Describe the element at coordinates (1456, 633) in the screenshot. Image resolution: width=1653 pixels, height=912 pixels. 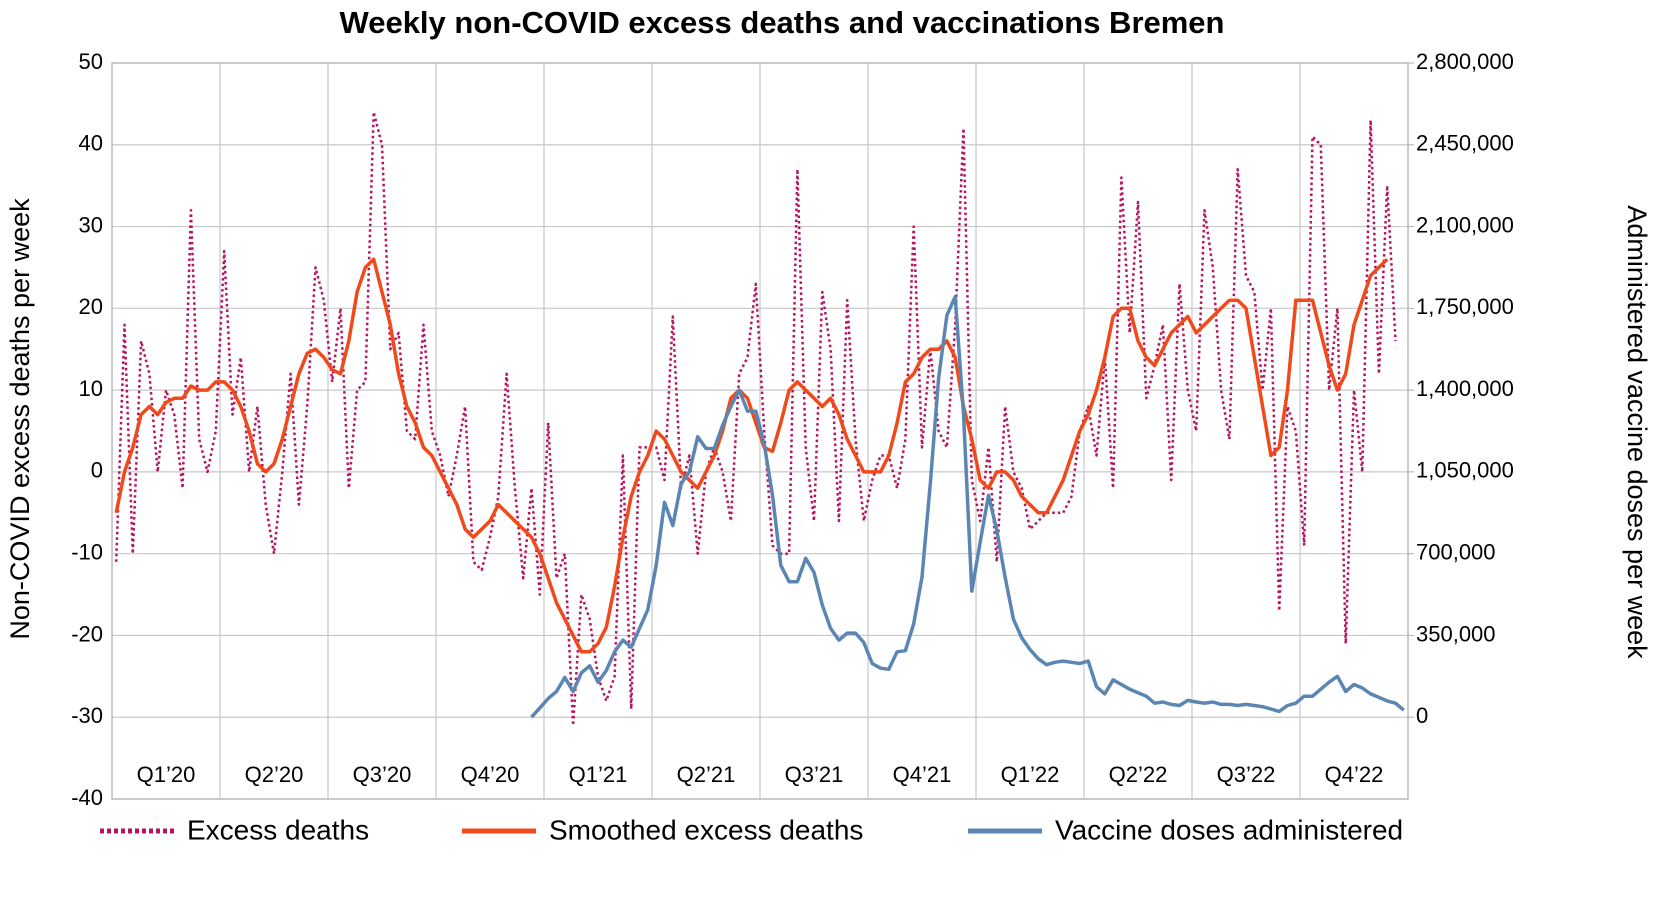
I see `y2-tick-label: 350,000` at that location.